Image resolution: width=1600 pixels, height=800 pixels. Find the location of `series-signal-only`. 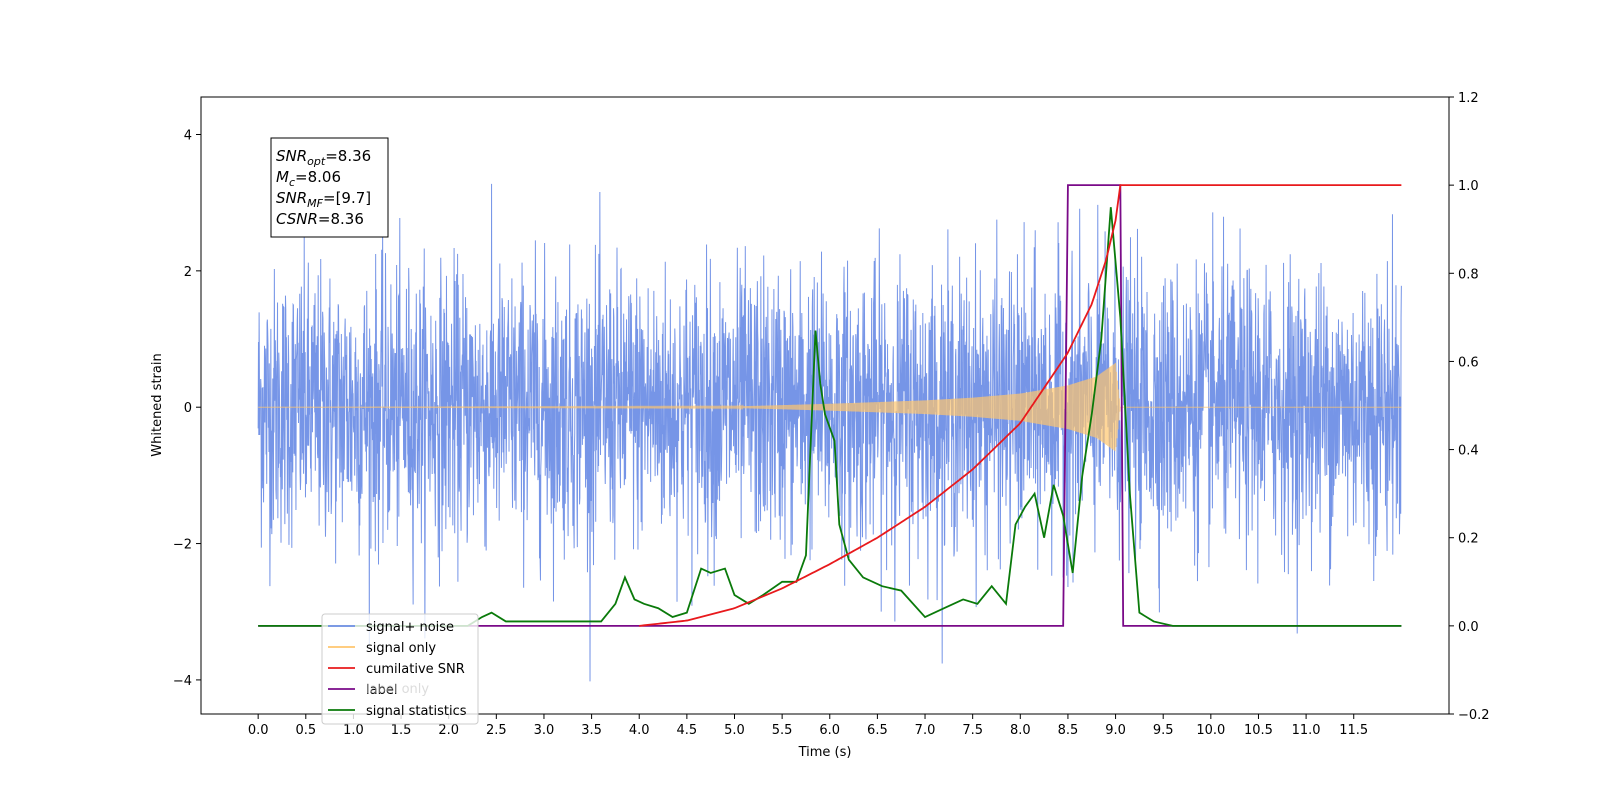

series-signal-only is located at coordinates (830, 407).